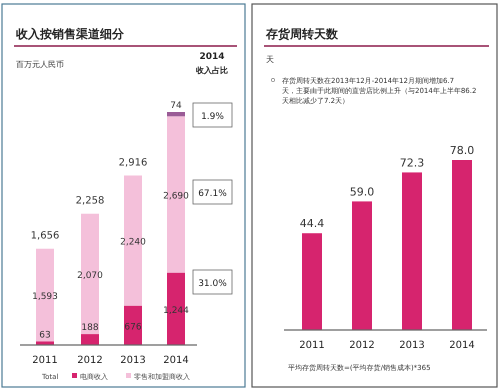  What do you see at coordinates (462, 150) in the screenshot?
I see `data-label: 78.0` at bounding box center [462, 150].